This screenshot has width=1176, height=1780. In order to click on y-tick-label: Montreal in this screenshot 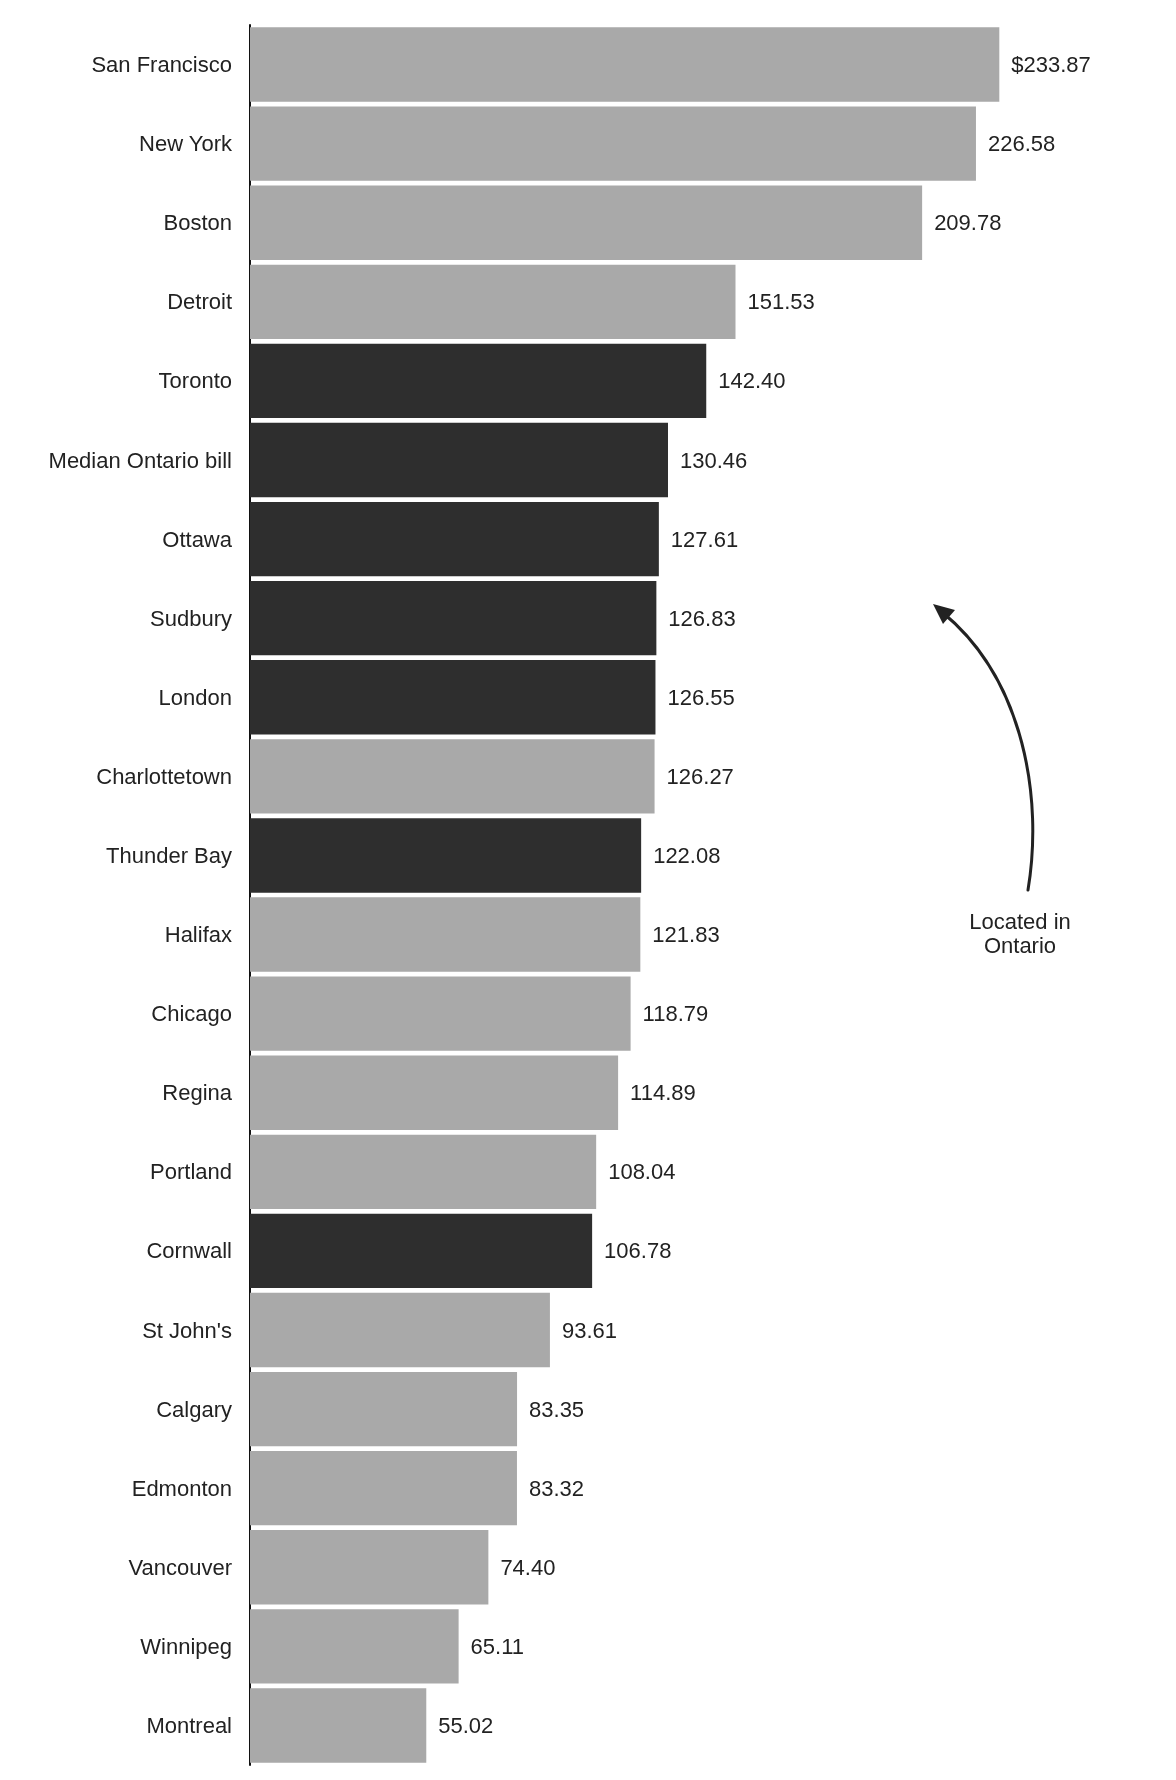, I will do `click(189, 1725)`.